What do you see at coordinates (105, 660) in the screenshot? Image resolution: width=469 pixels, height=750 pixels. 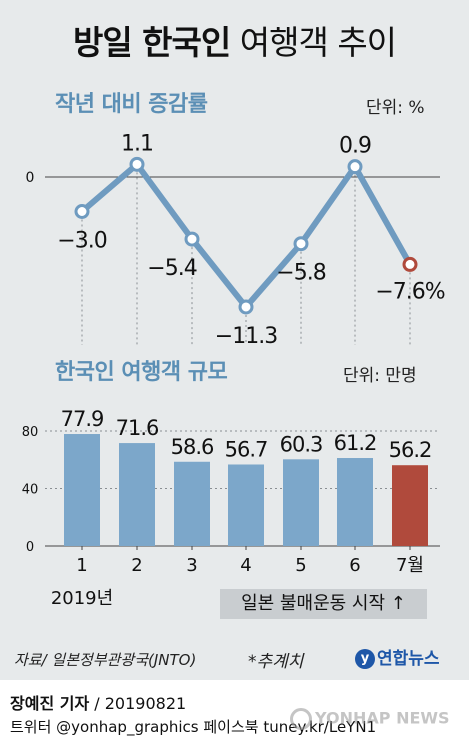 I see `source-note: 자료/ 일본정부관광국(JNTO)` at bounding box center [105, 660].